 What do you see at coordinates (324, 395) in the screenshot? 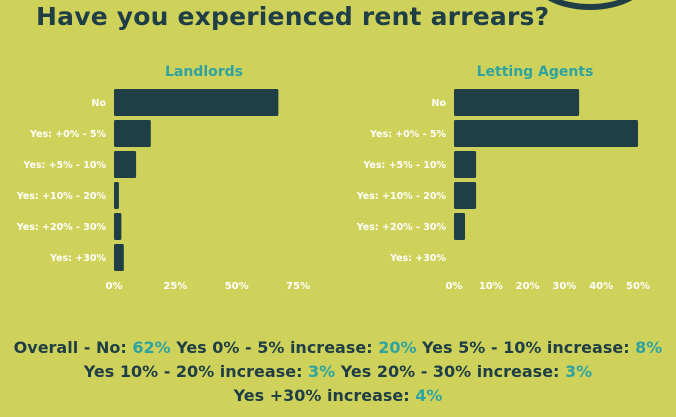
I see `summary-label: Yes +30% increase:` at bounding box center [324, 395].